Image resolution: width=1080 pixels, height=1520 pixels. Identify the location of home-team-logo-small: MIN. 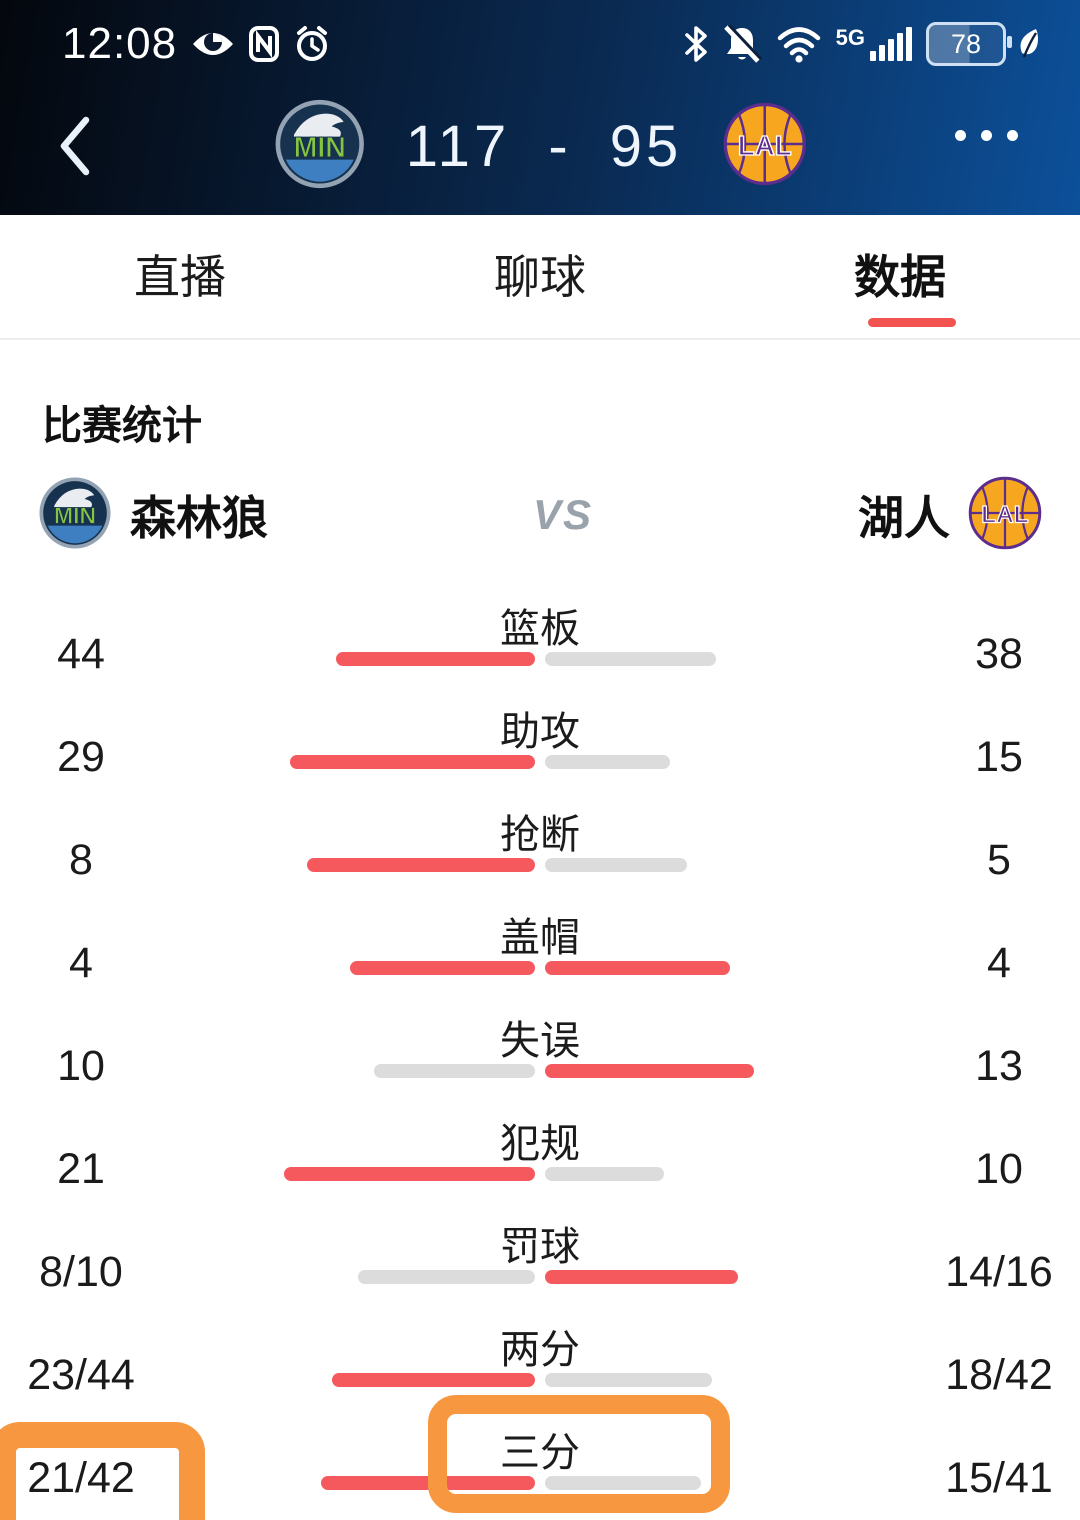
(75, 515).